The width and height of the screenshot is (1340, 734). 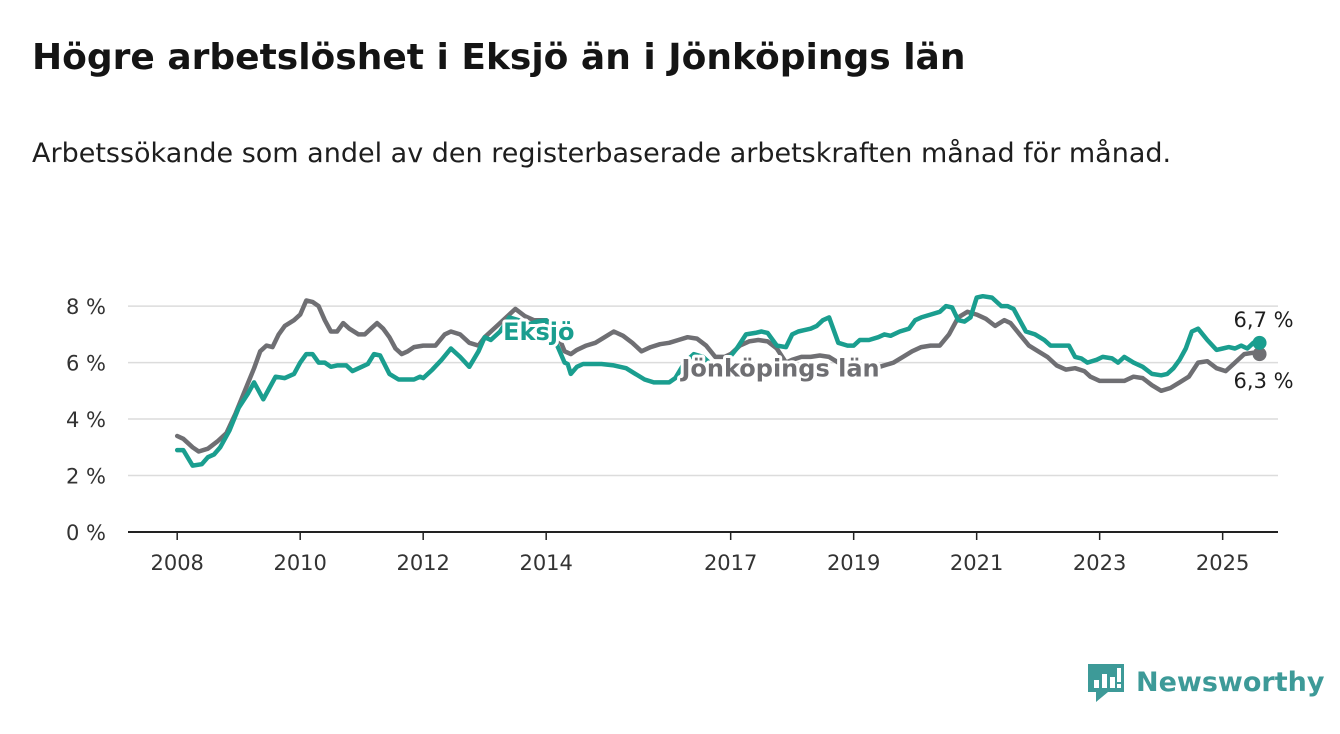 I want to click on x-tick-label-8: 2025, so click(x=1222, y=563).